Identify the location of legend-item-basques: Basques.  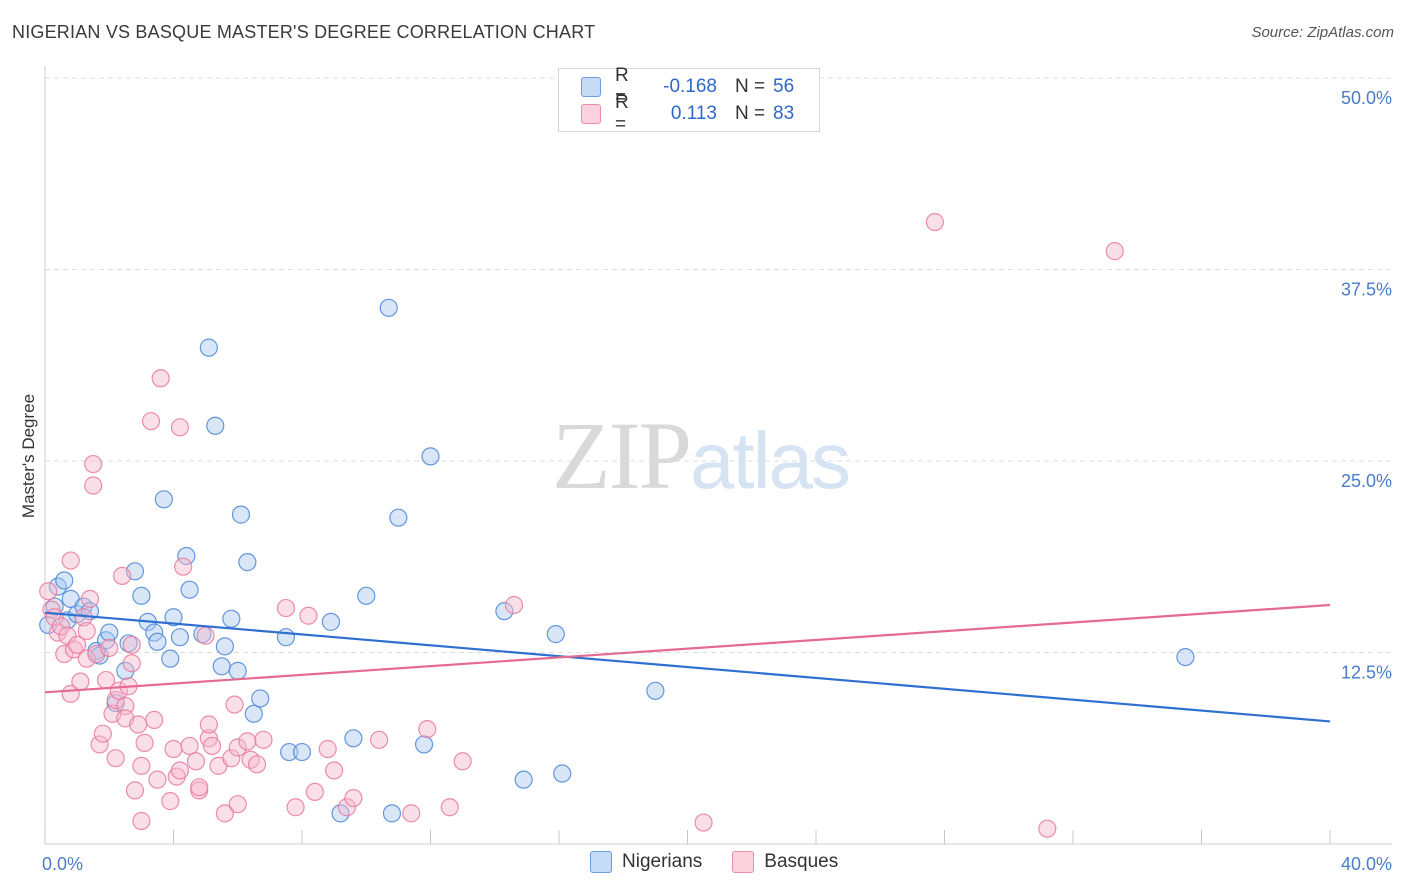
(785, 862).